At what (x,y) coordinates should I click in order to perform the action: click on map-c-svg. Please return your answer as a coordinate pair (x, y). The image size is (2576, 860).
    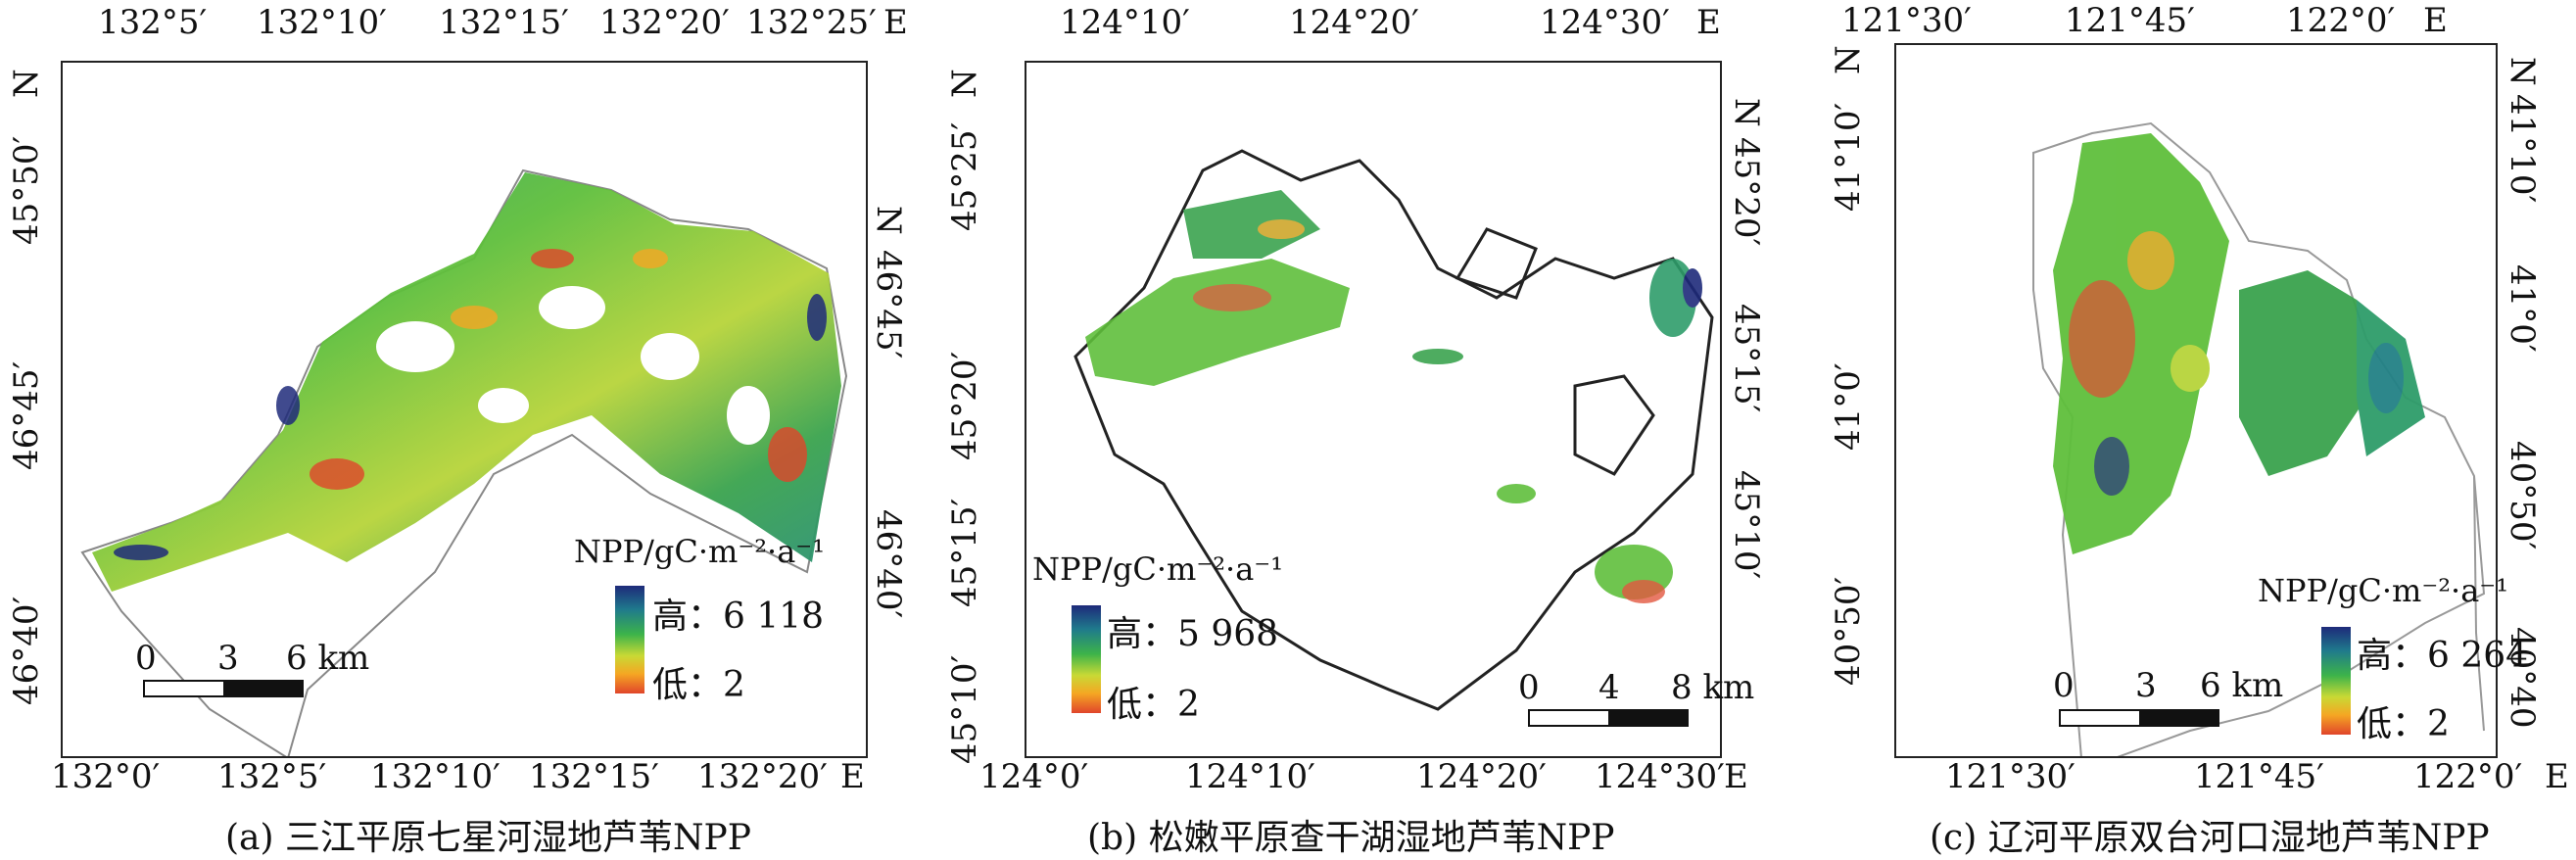
    Looking at the image, I should click on (2259, 438).